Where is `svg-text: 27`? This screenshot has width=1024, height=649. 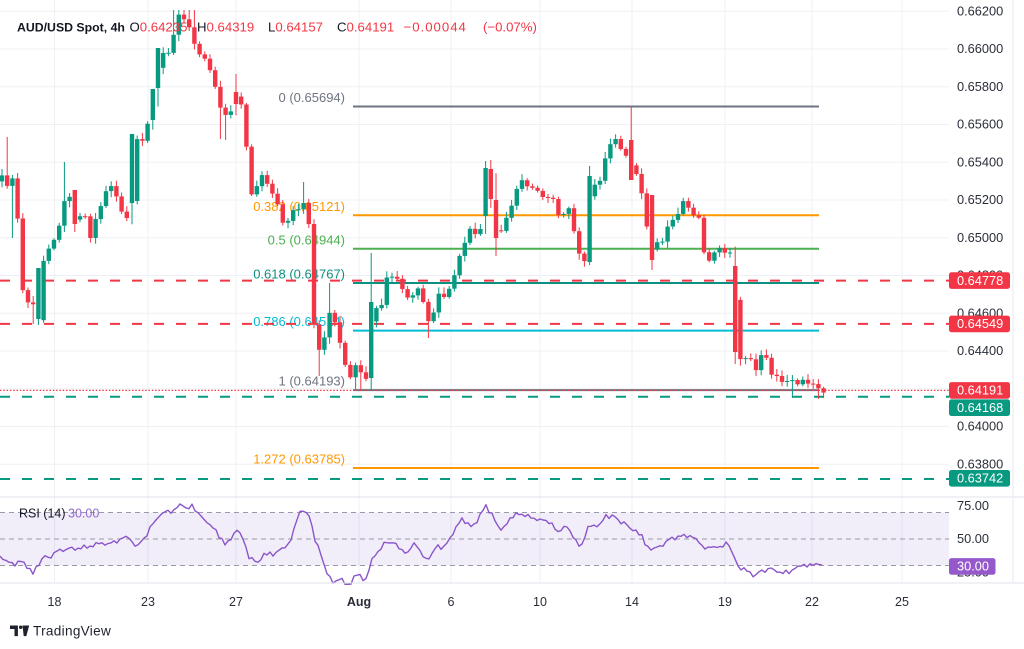 svg-text: 27 is located at coordinates (236, 602).